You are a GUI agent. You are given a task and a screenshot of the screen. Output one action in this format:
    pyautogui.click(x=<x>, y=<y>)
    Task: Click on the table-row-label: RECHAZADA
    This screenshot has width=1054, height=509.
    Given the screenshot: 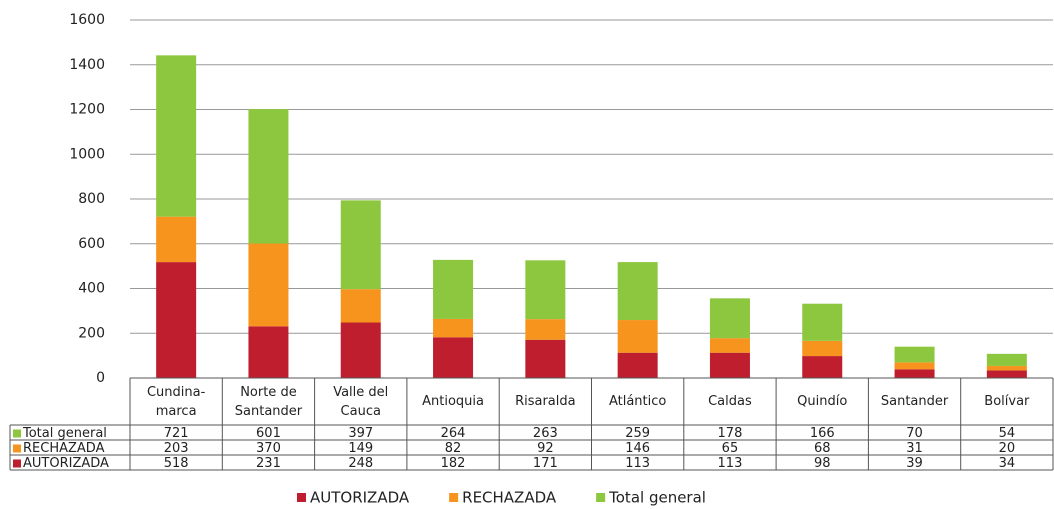 What is the action you would take?
    pyautogui.click(x=64, y=448)
    